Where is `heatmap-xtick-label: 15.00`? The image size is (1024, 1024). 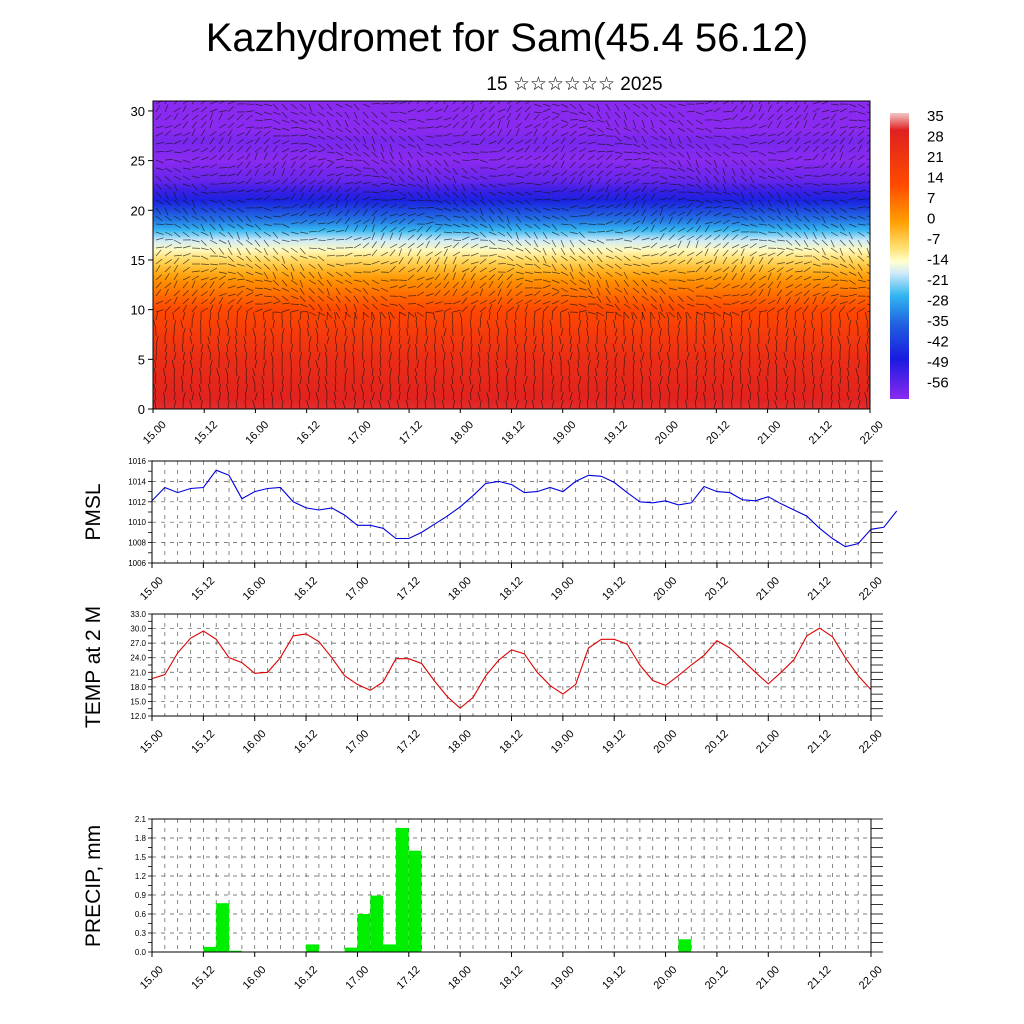 heatmap-xtick-label: 15.00 is located at coordinates (155, 433).